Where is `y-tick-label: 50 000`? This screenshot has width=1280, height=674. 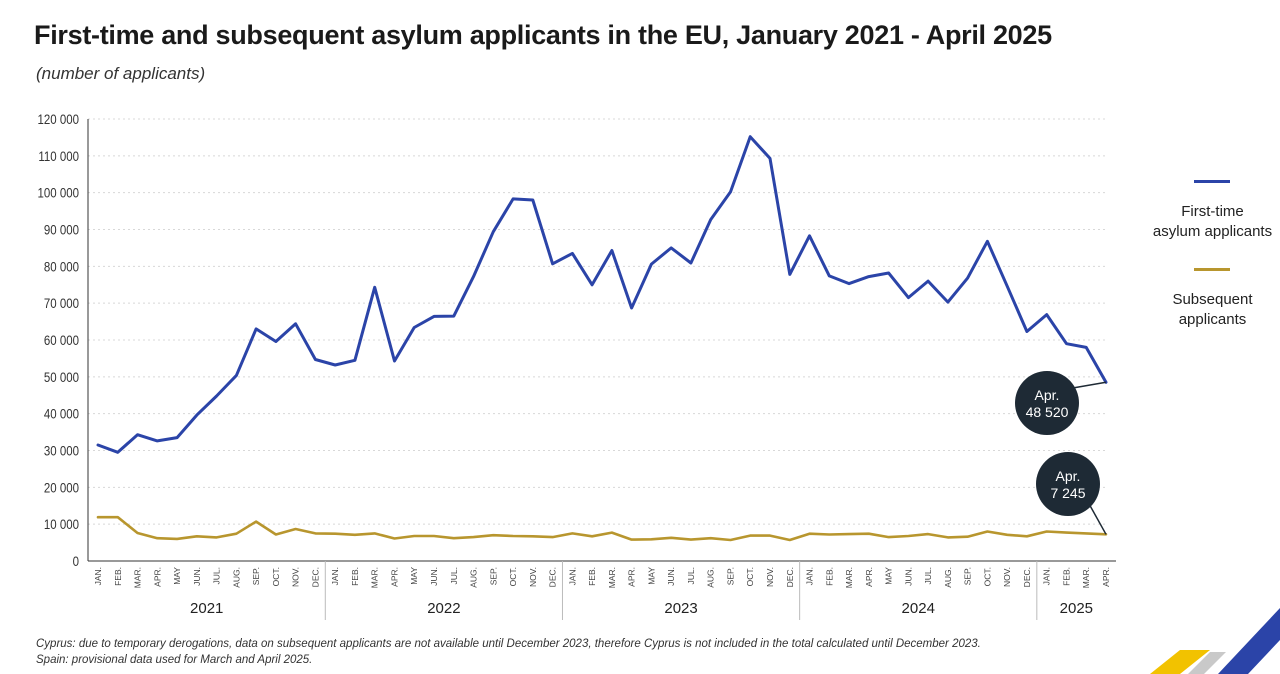
y-tick-label: 50 000 is located at coordinates (61, 377).